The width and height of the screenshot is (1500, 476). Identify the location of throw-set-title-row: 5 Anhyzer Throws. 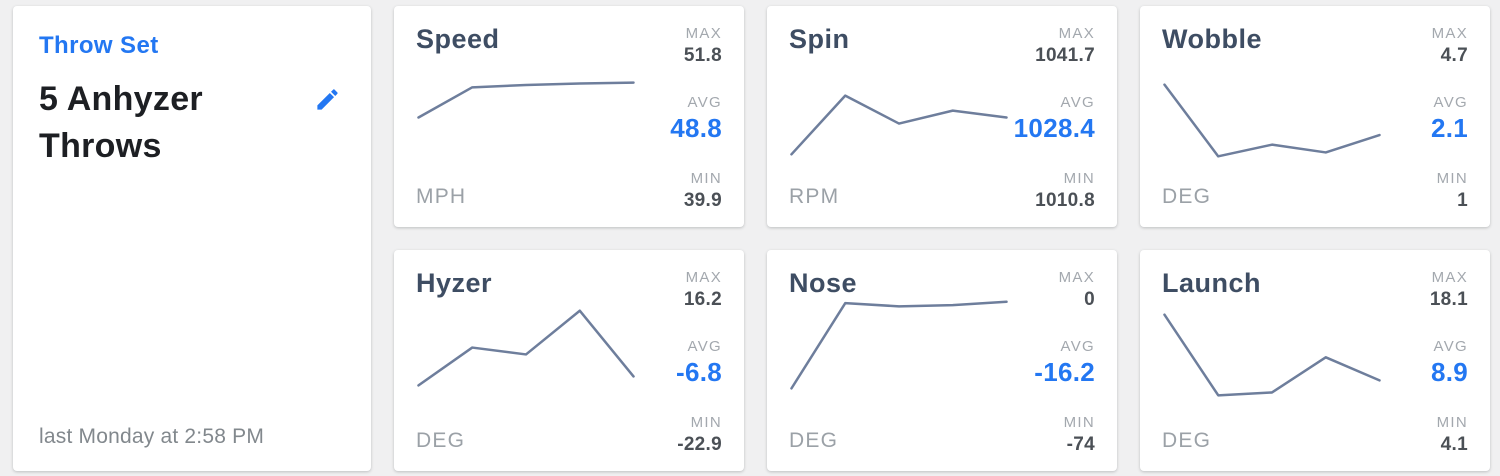
(192, 123).